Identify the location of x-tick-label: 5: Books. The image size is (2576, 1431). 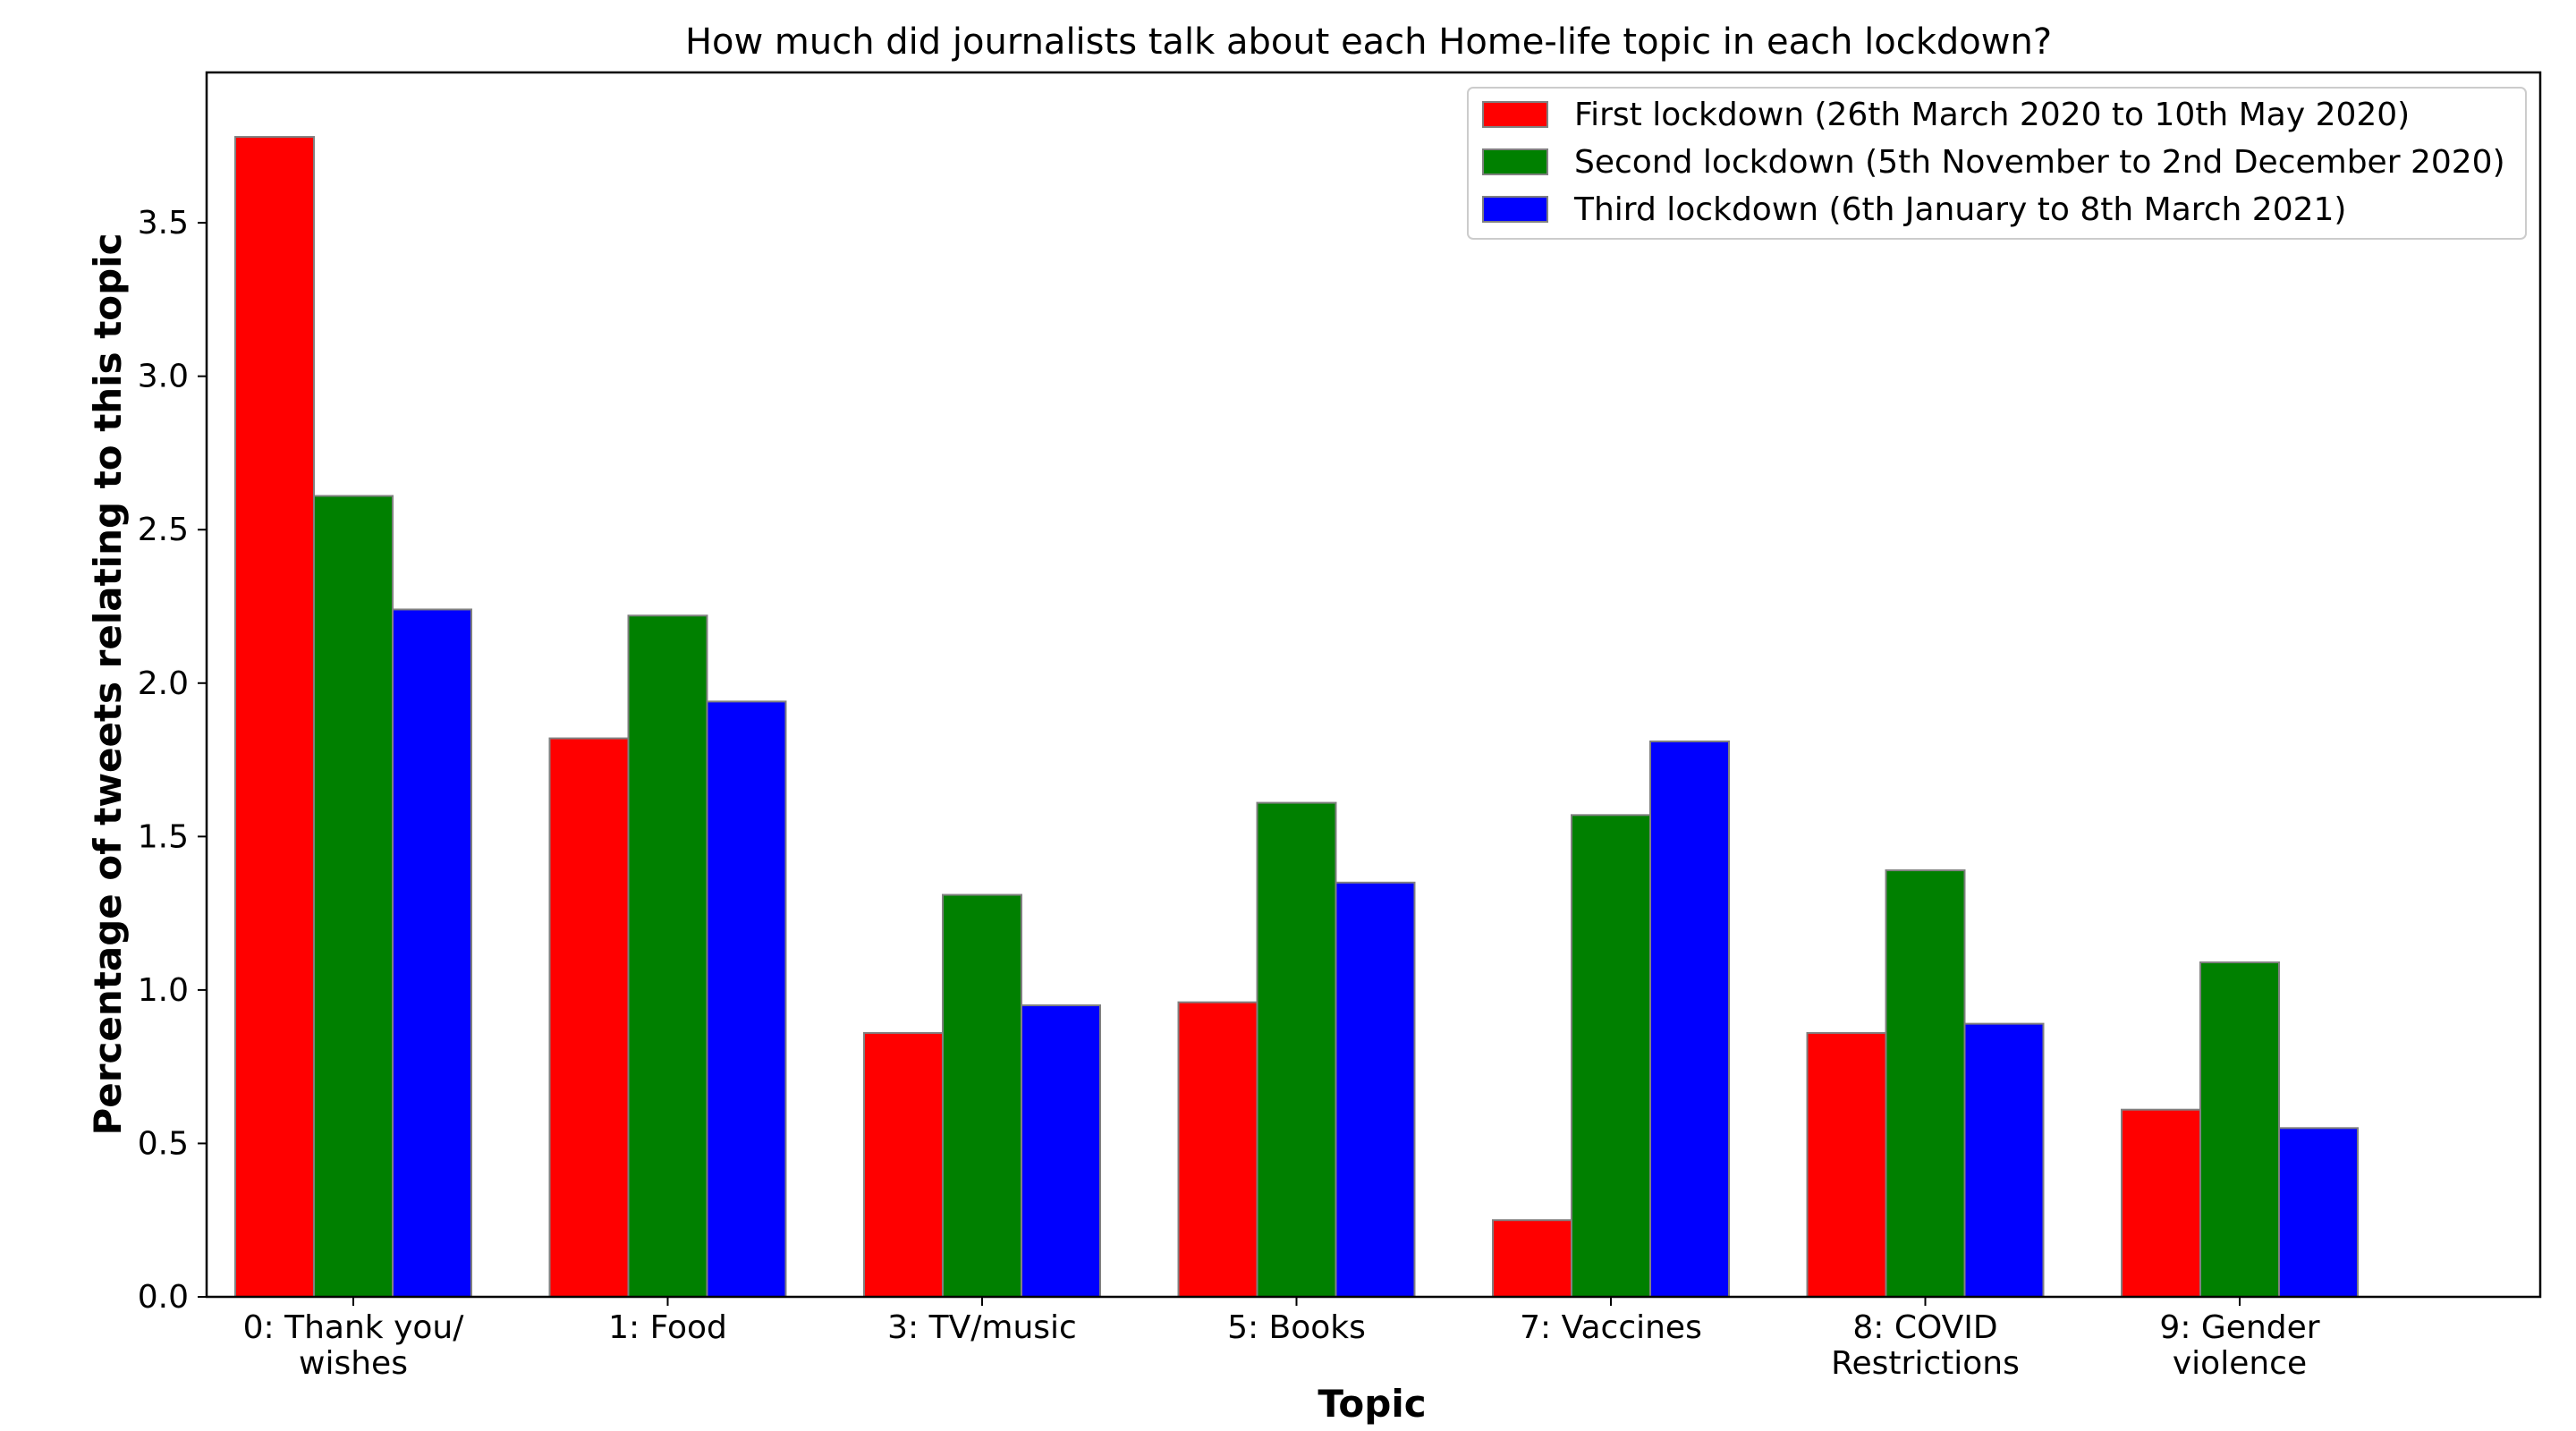
(1296, 1327).